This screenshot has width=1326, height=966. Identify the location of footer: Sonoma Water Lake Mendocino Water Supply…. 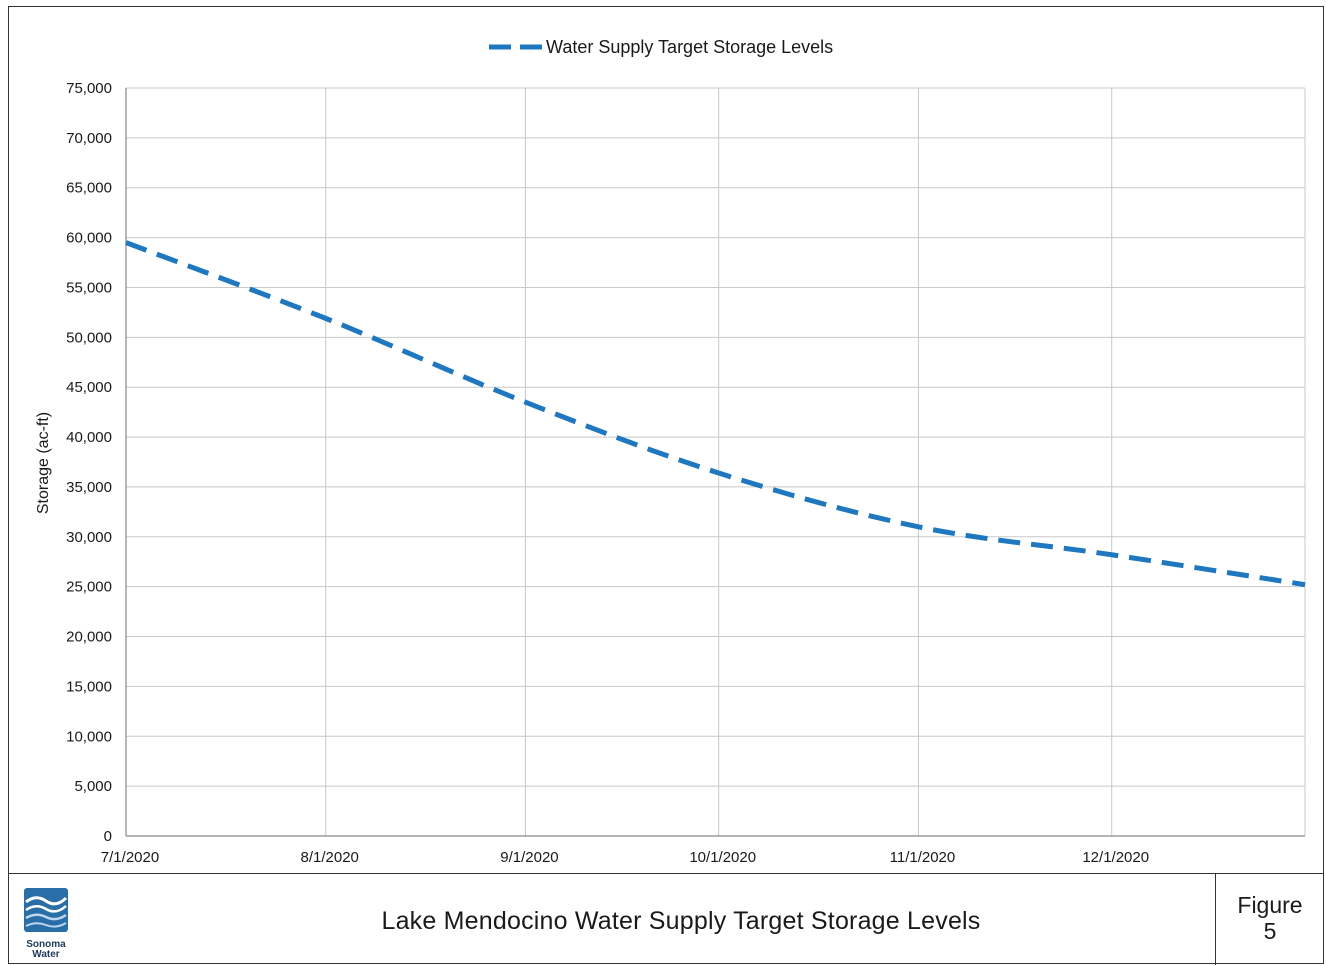
(666, 919).